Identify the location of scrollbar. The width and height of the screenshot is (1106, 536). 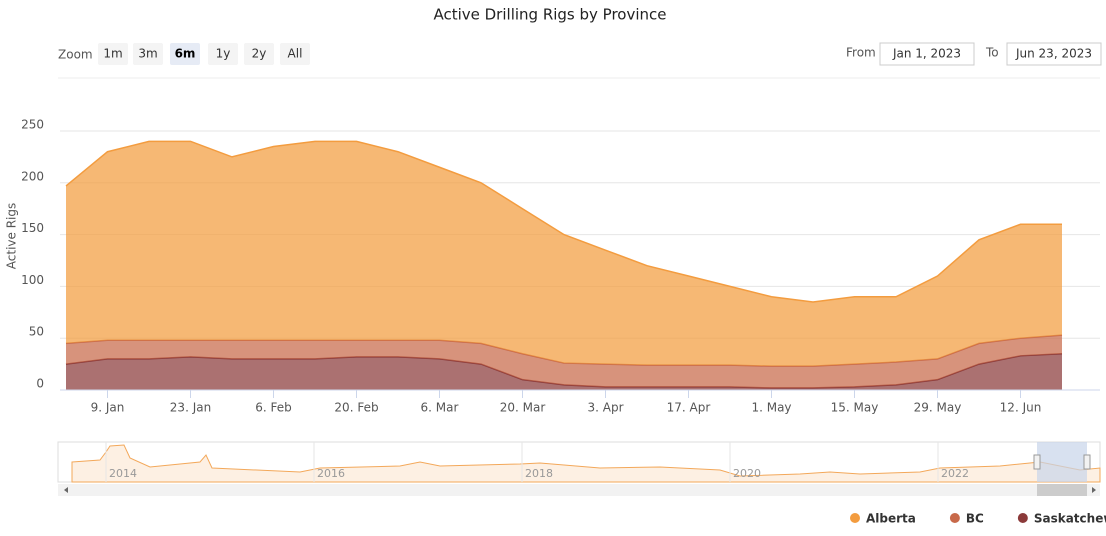
(579, 490).